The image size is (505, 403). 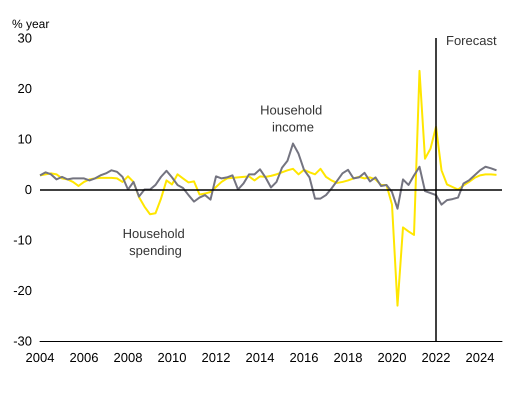 What do you see at coordinates (128, 357) in the screenshot?
I see `x-tick-label: 2008` at bounding box center [128, 357].